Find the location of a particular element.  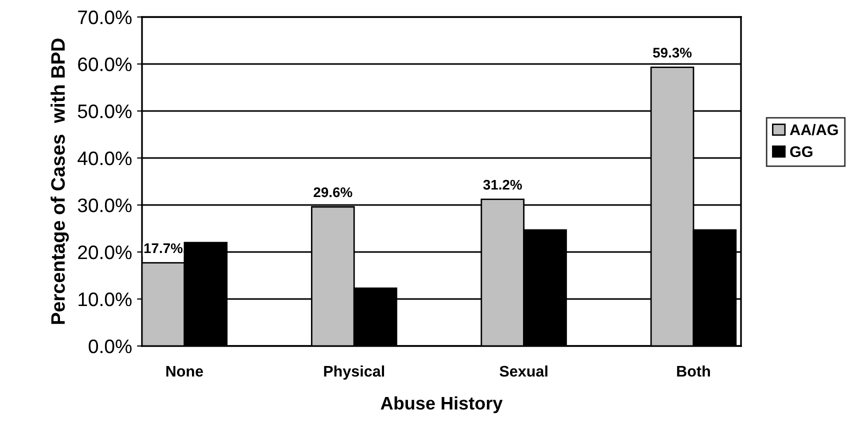

y-tick-label: 10.0% is located at coordinates (105, 299).